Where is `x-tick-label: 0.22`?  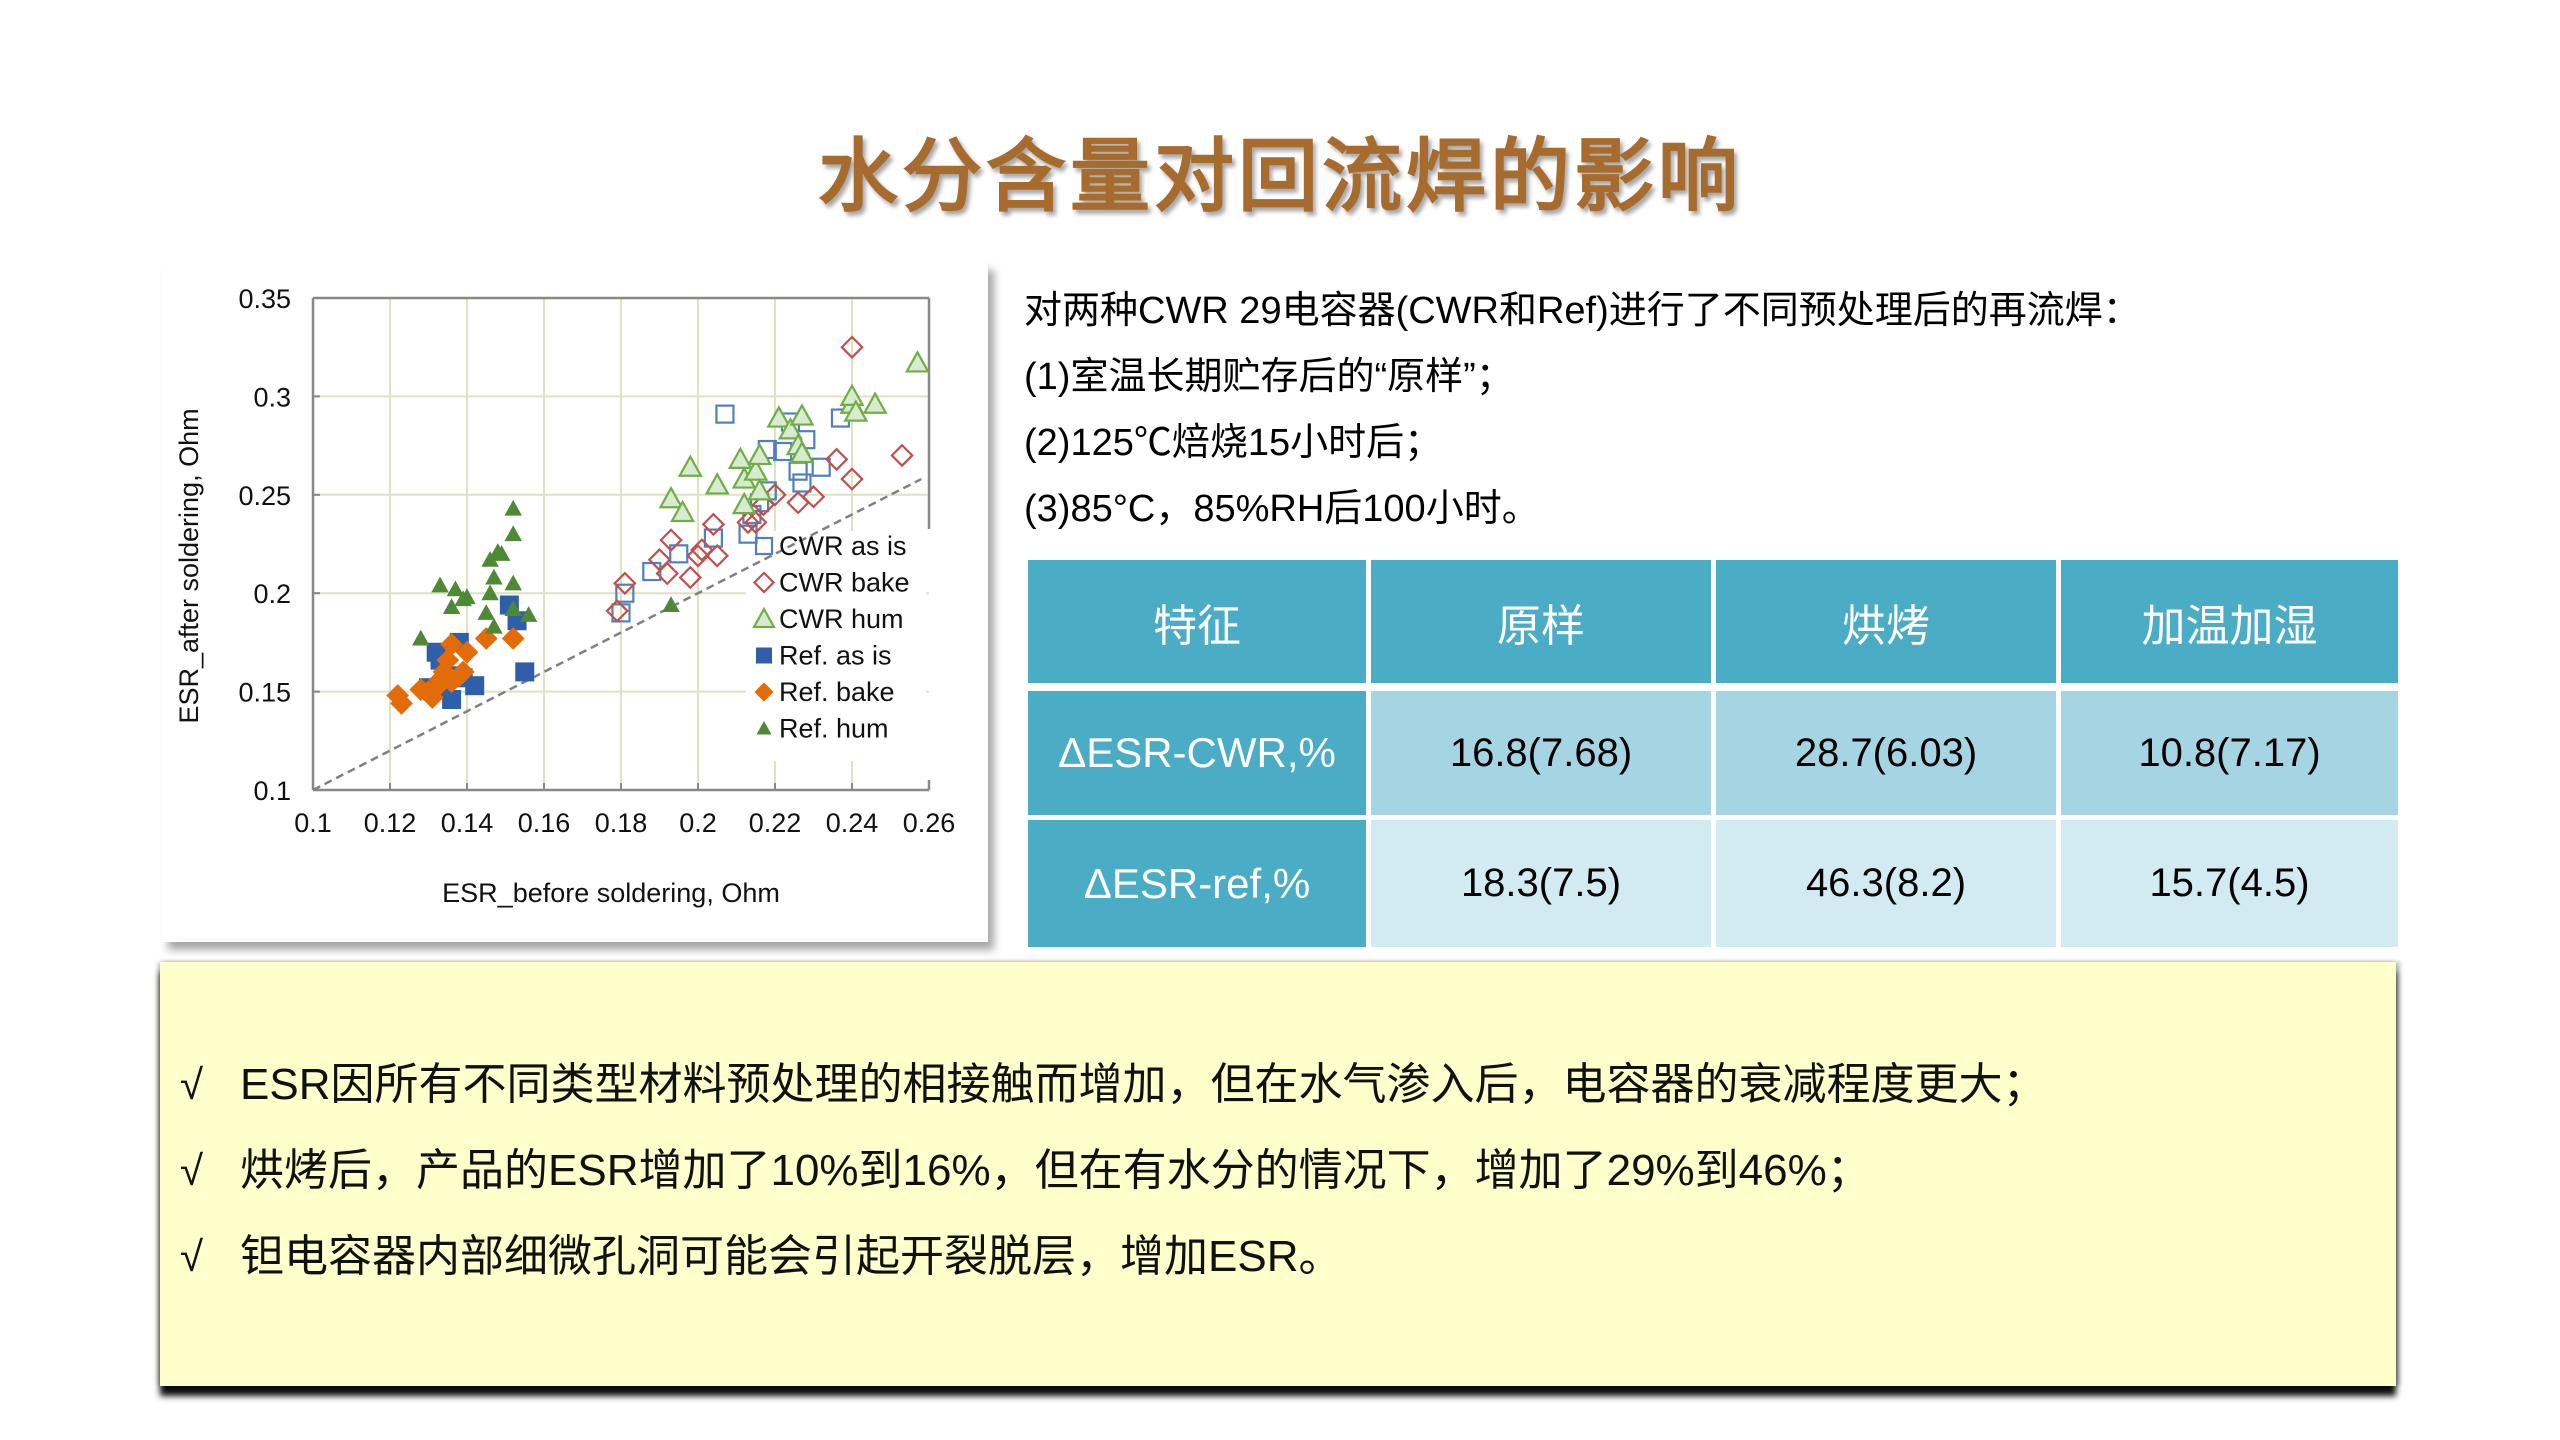 x-tick-label: 0.22 is located at coordinates (775, 823).